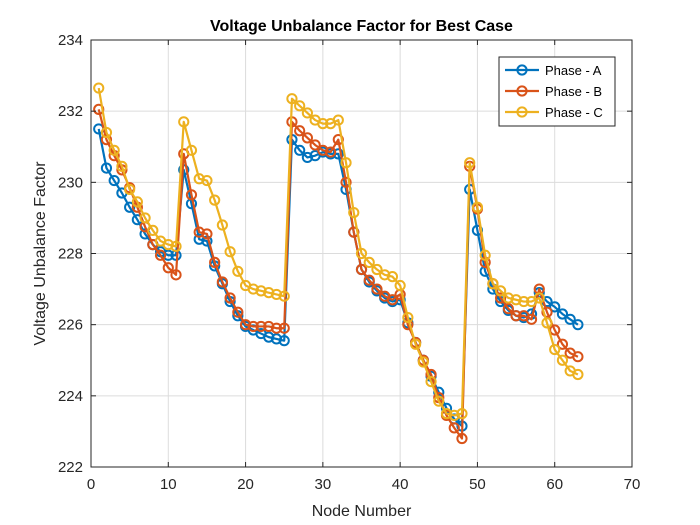 Image resolution: width=700 pixels, height=525 pixels. Describe the element at coordinates (573, 91) in the screenshot. I see `legend-label: Phase - B` at that location.